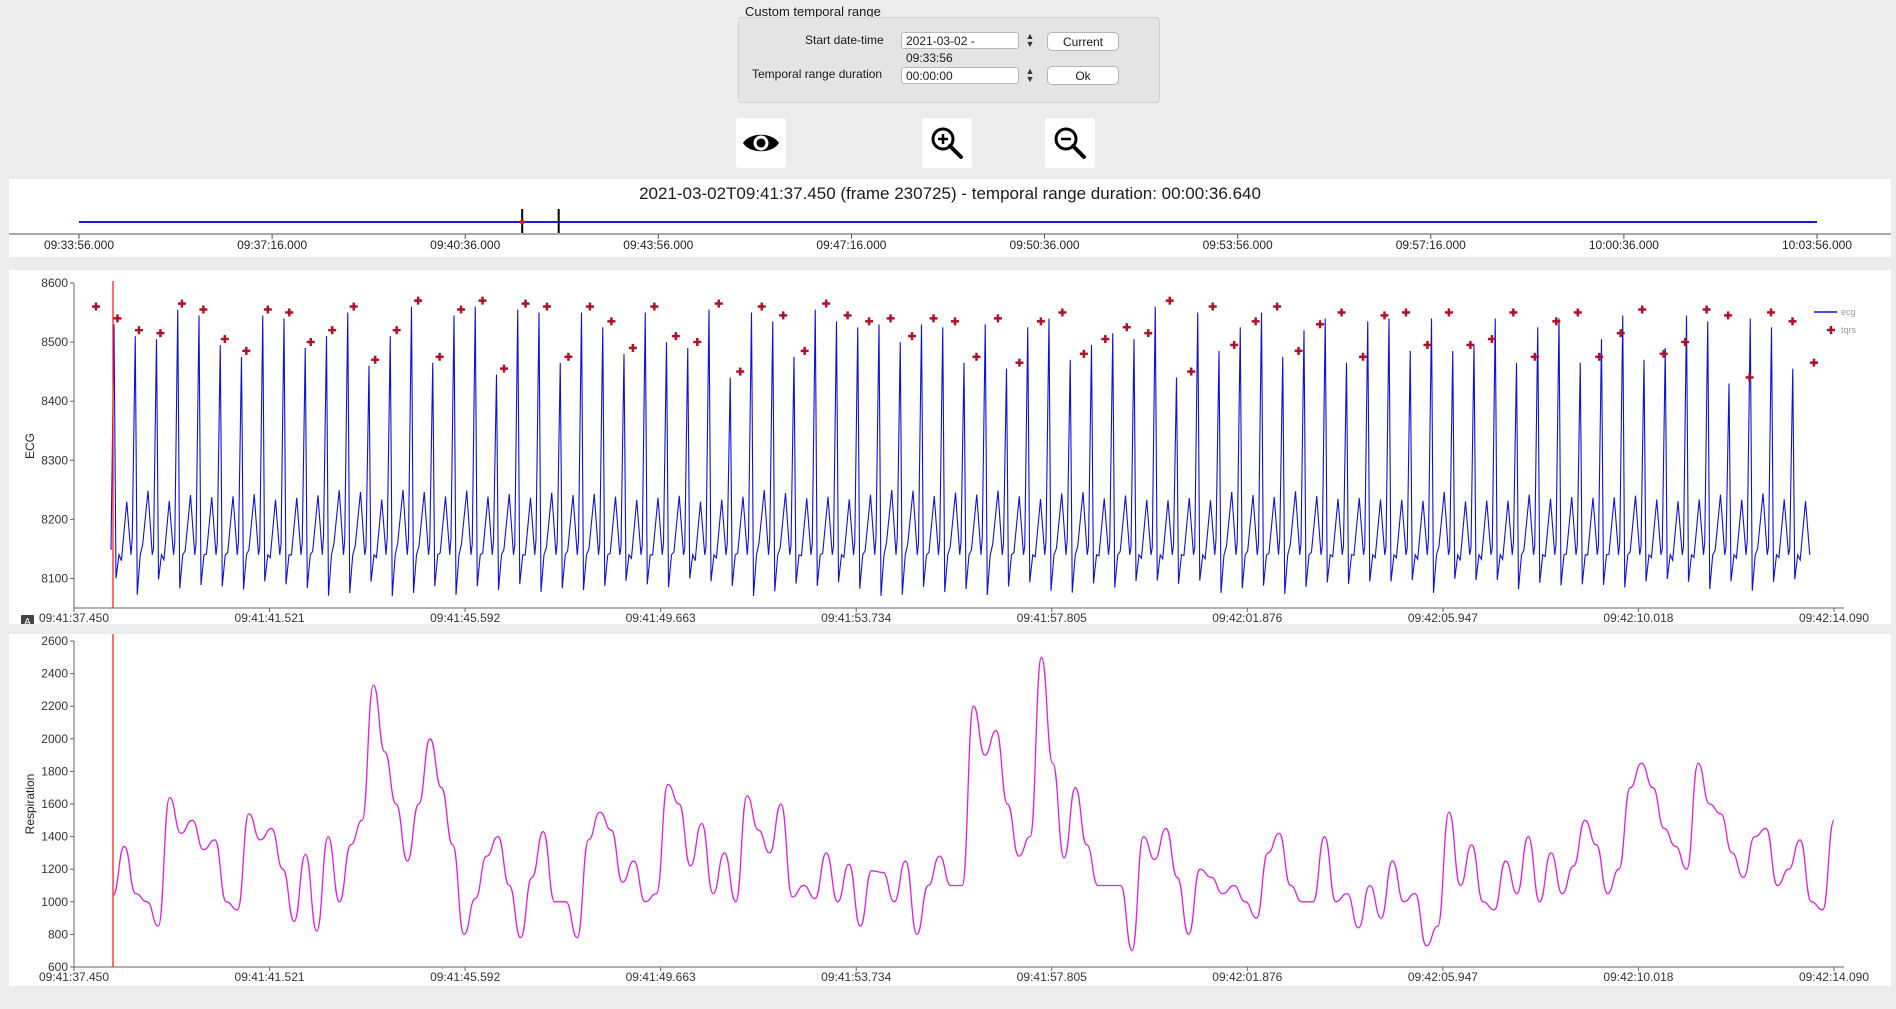 The width and height of the screenshot is (1896, 1009). What do you see at coordinates (1052, 977) in the screenshot?
I see `resp-x-tick-label: 09:41:57.805` at bounding box center [1052, 977].